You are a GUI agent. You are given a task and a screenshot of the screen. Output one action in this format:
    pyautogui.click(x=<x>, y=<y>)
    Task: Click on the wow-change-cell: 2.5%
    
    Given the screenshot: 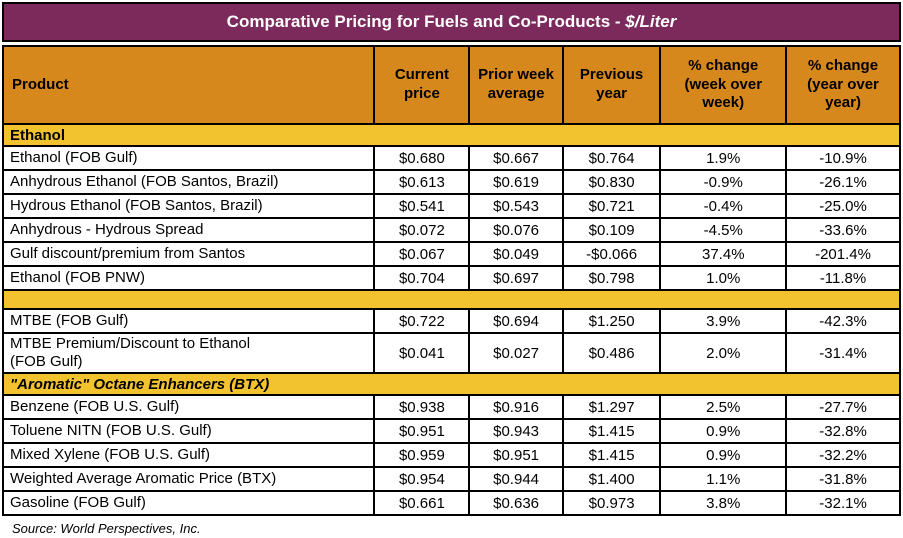 What is the action you would take?
    pyautogui.click(x=723, y=407)
    